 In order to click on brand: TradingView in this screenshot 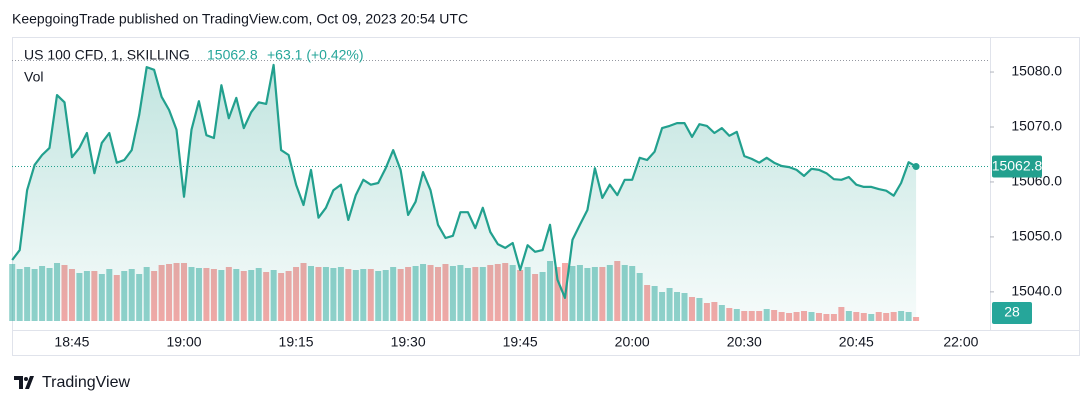, I will do `click(86, 382)`.